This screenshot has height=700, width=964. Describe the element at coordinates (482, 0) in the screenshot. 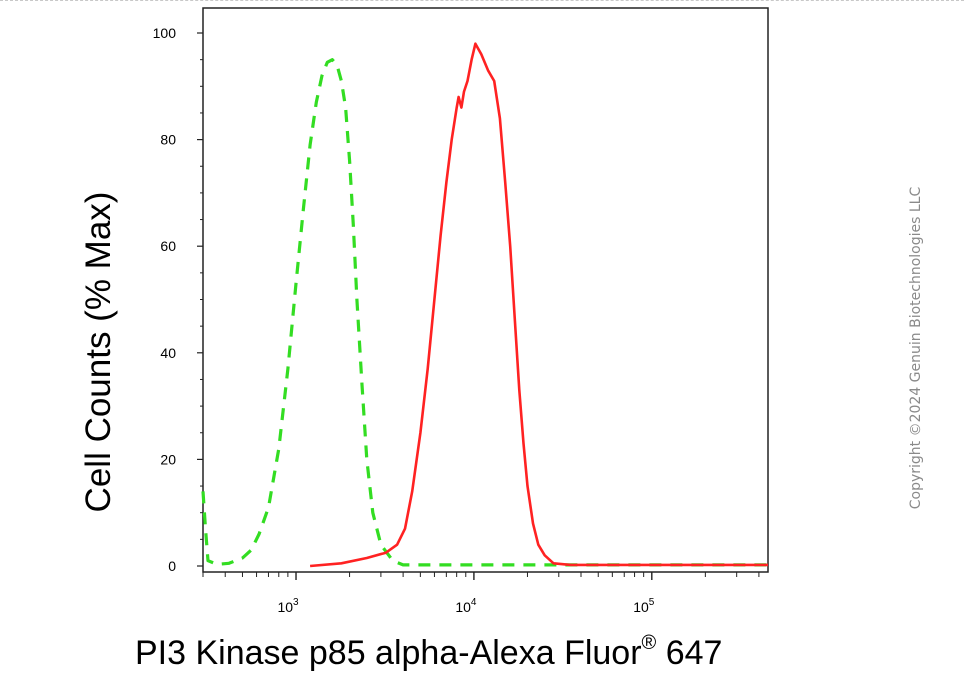

I see `top-border` at that location.